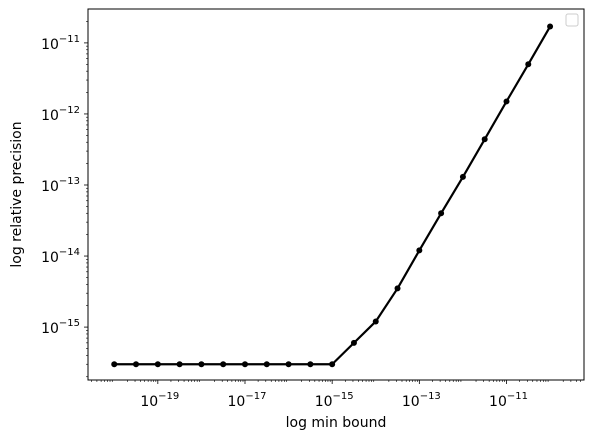 This screenshot has width=593, height=439. Describe the element at coordinates (572, 20) in the screenshot. I see `legend-box` at that location.